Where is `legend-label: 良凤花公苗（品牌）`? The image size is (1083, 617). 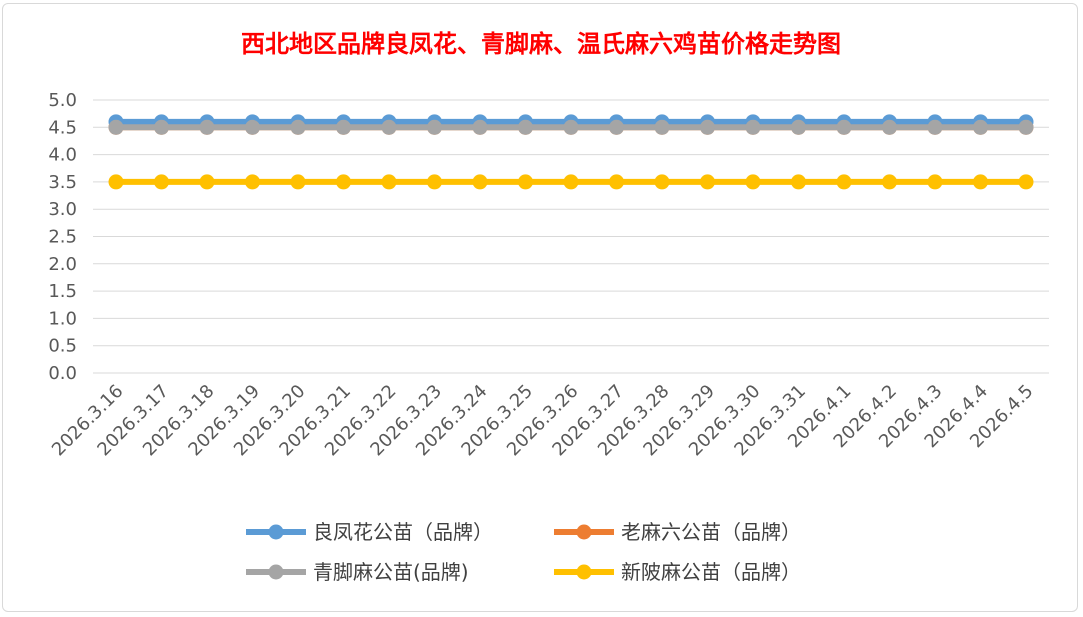
legend-label: 良凤花公苗（品牌） is located at coordinates (403, 532).